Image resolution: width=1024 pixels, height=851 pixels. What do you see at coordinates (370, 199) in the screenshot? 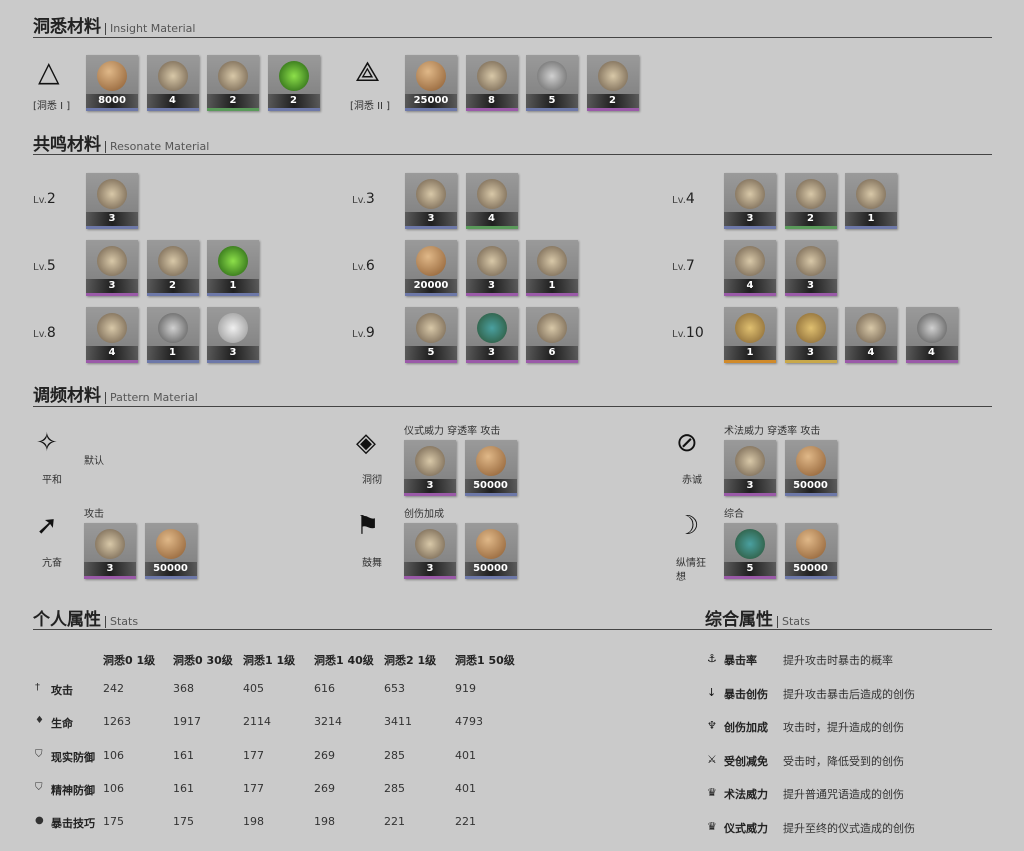
I see `level-number: 3` at bounding box center [370, 199].